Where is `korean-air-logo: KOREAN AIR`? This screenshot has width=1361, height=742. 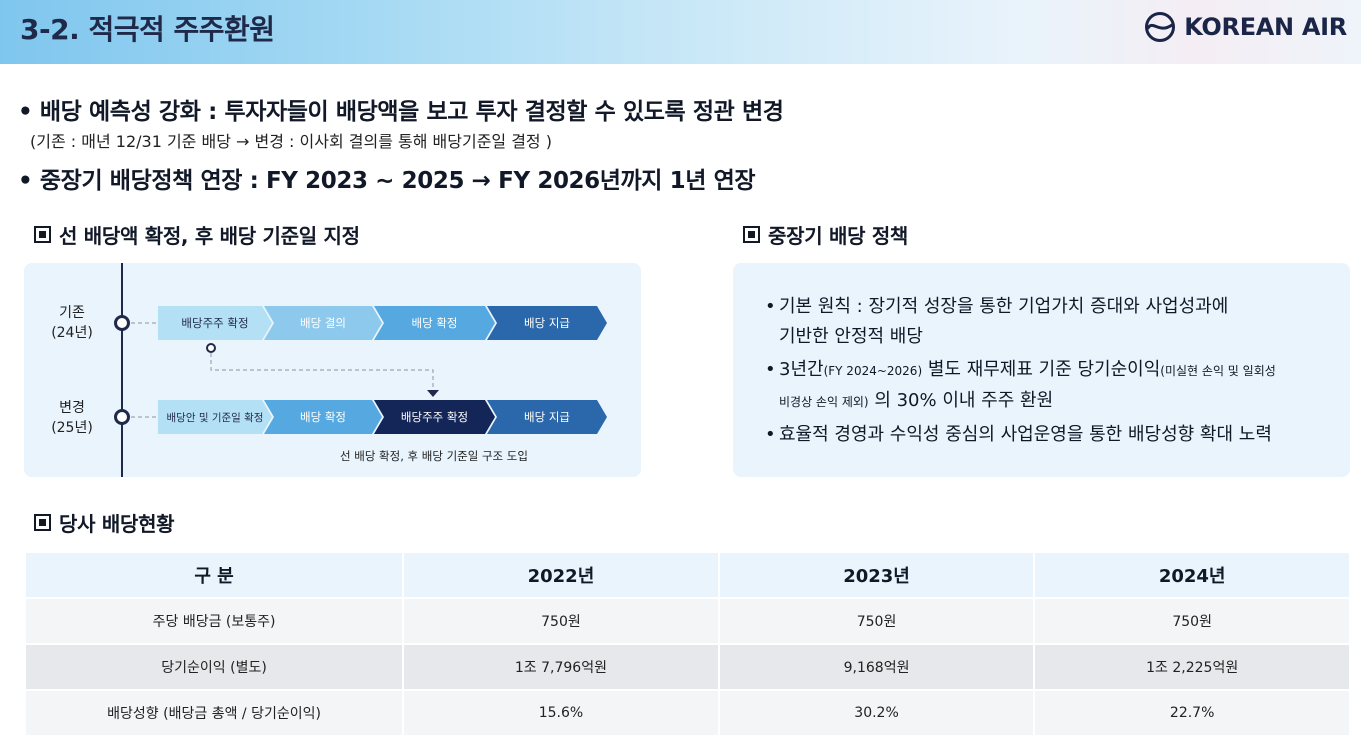
korean-air-logo: KOREAN AIR is located at coordinates (1245, 27).